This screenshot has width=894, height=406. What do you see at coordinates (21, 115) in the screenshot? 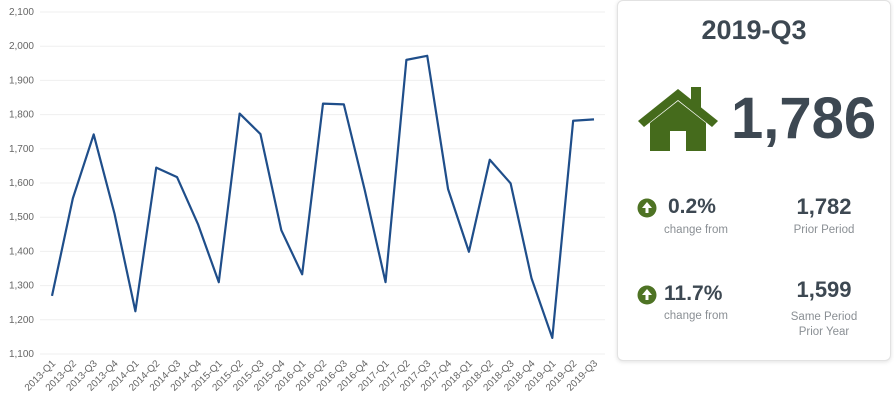
I see `y-tick-label: 1,800` at bounding box center [21, 115].